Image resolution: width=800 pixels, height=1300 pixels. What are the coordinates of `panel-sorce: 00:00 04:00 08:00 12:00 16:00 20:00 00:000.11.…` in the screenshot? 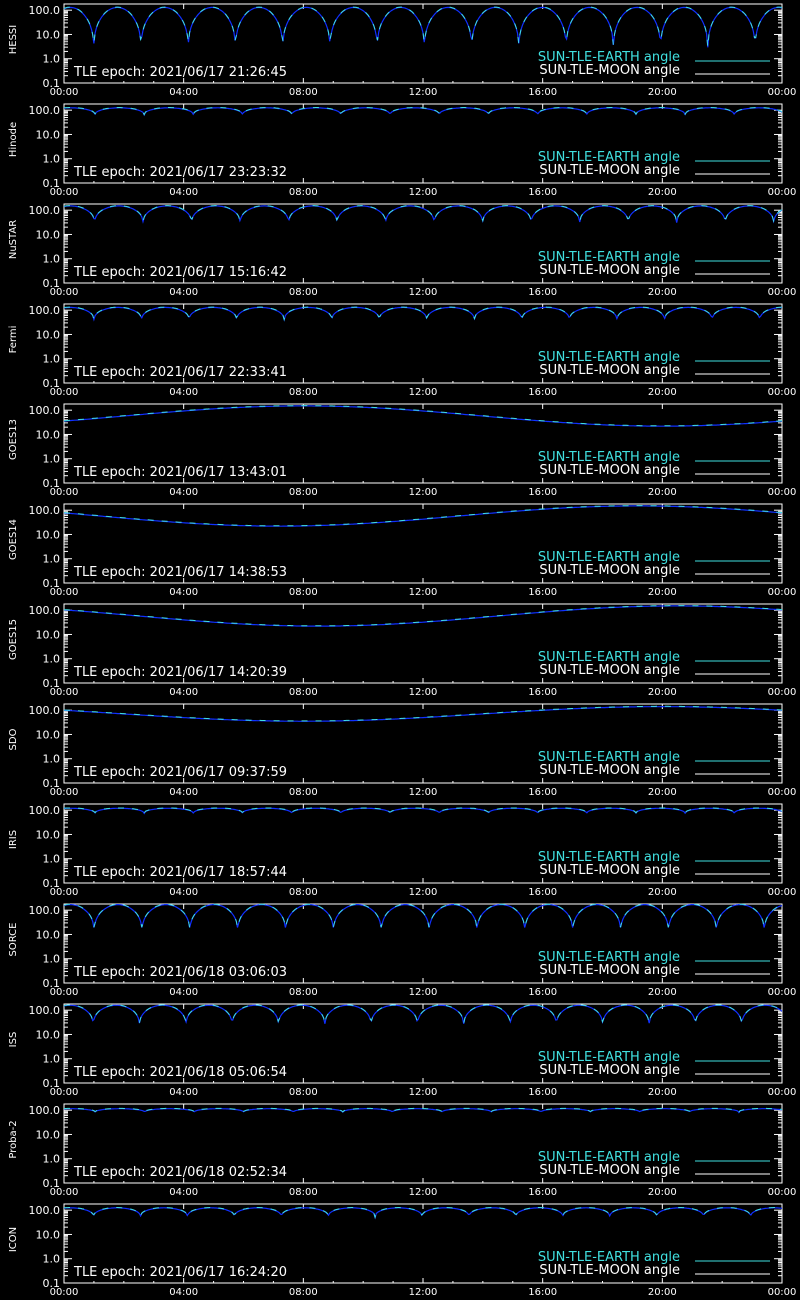 It's located at (402, 950).